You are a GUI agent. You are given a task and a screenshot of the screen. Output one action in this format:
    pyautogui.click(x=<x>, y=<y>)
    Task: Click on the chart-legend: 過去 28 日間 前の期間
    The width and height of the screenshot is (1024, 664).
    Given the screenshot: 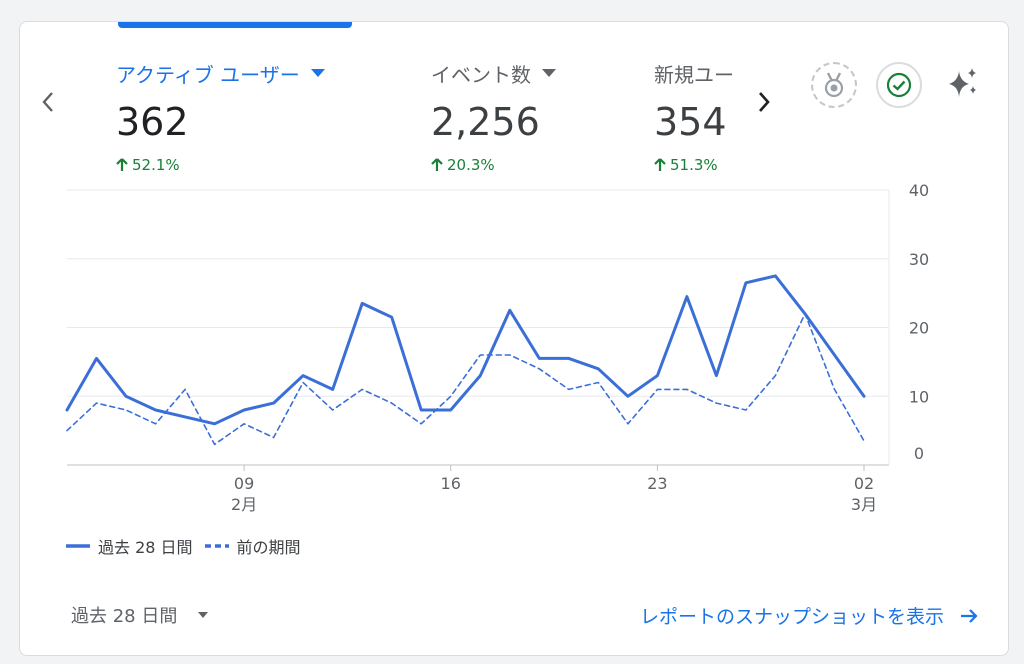 What is the action you would take?
    pyautogui.click(x=183, y=546)
    